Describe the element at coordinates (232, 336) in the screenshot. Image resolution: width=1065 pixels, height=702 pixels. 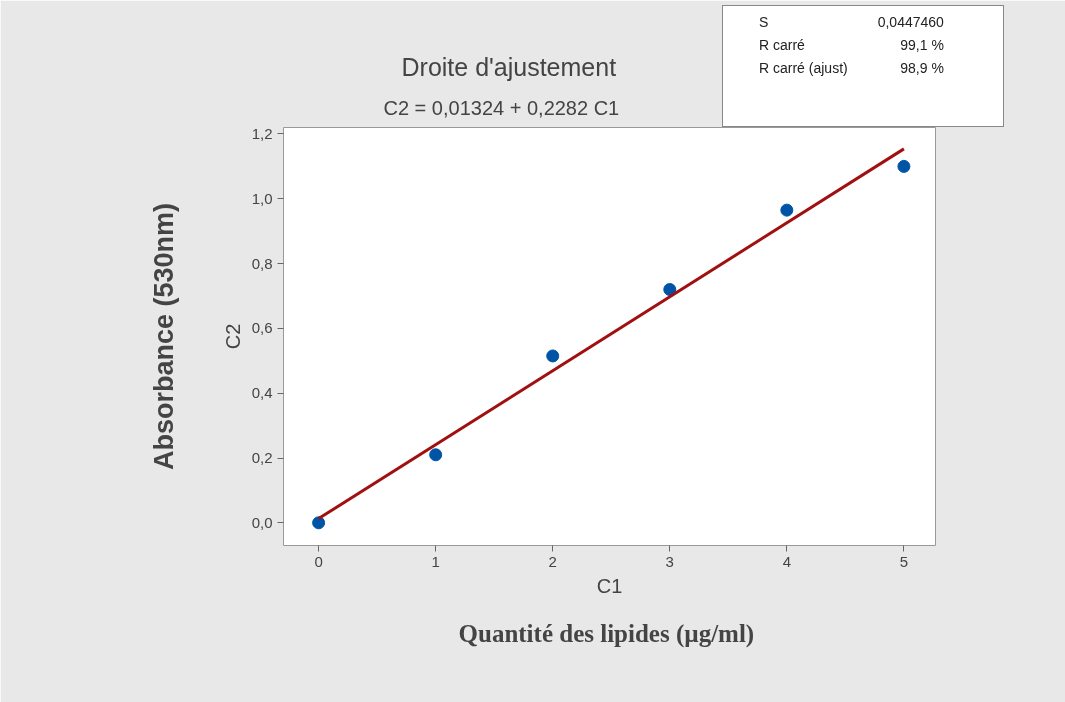
I see `y-axis-title: C2` at that location.